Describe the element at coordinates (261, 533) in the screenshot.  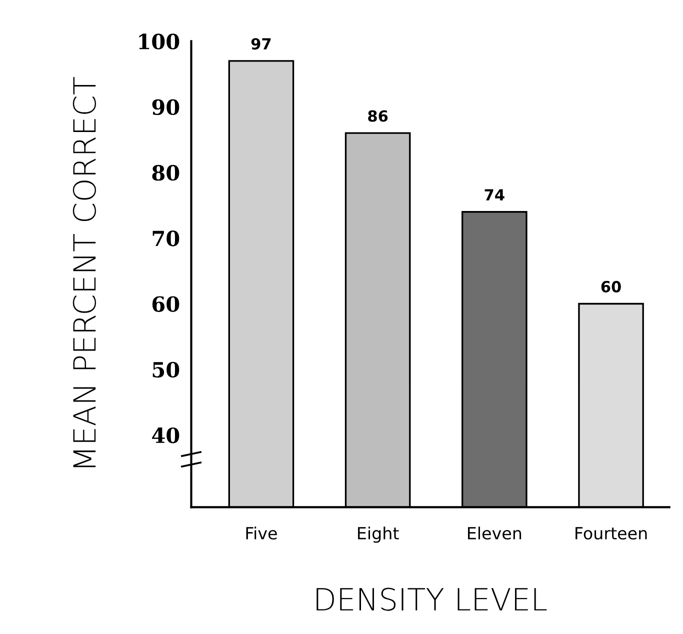
I see `x-tick-label: Five` at that location.